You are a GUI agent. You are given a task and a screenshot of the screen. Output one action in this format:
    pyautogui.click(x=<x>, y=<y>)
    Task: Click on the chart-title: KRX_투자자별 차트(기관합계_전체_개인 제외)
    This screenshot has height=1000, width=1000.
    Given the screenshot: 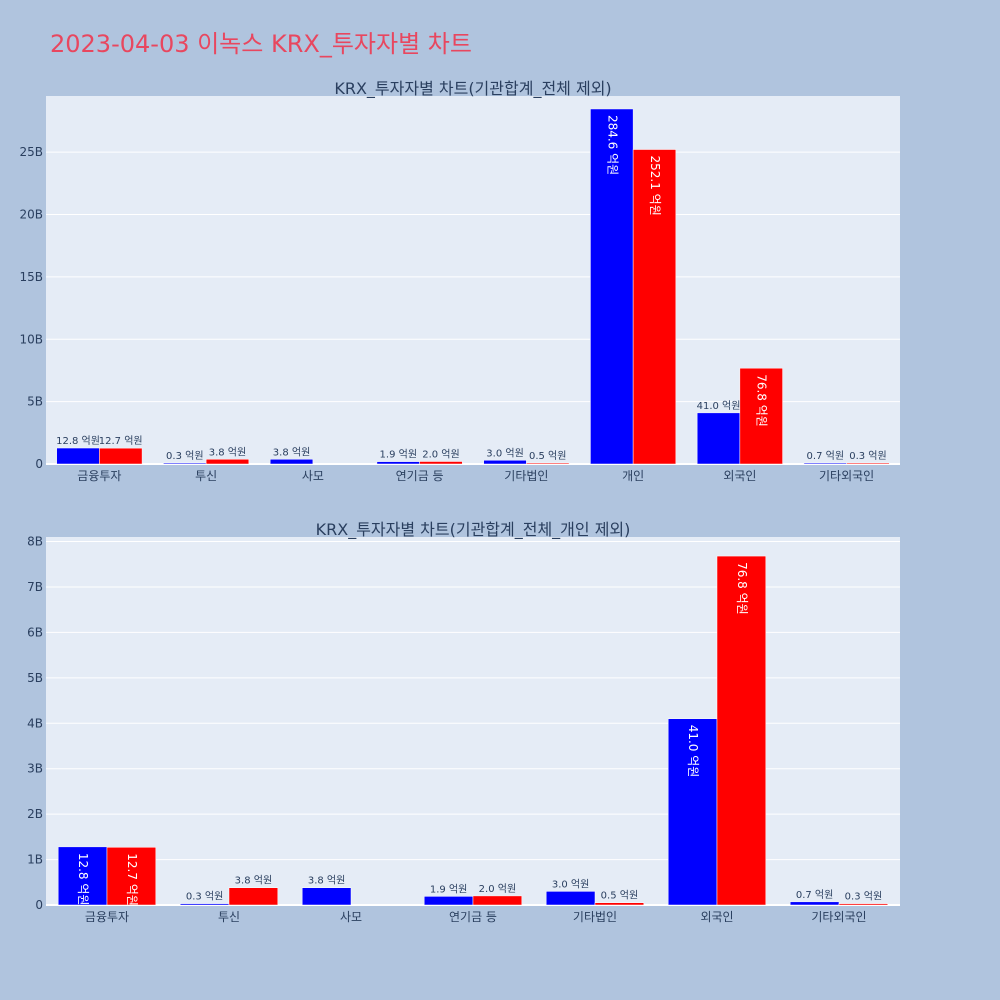 What is the action you would take?
    pyautogui.click(x=473, y=530)
    